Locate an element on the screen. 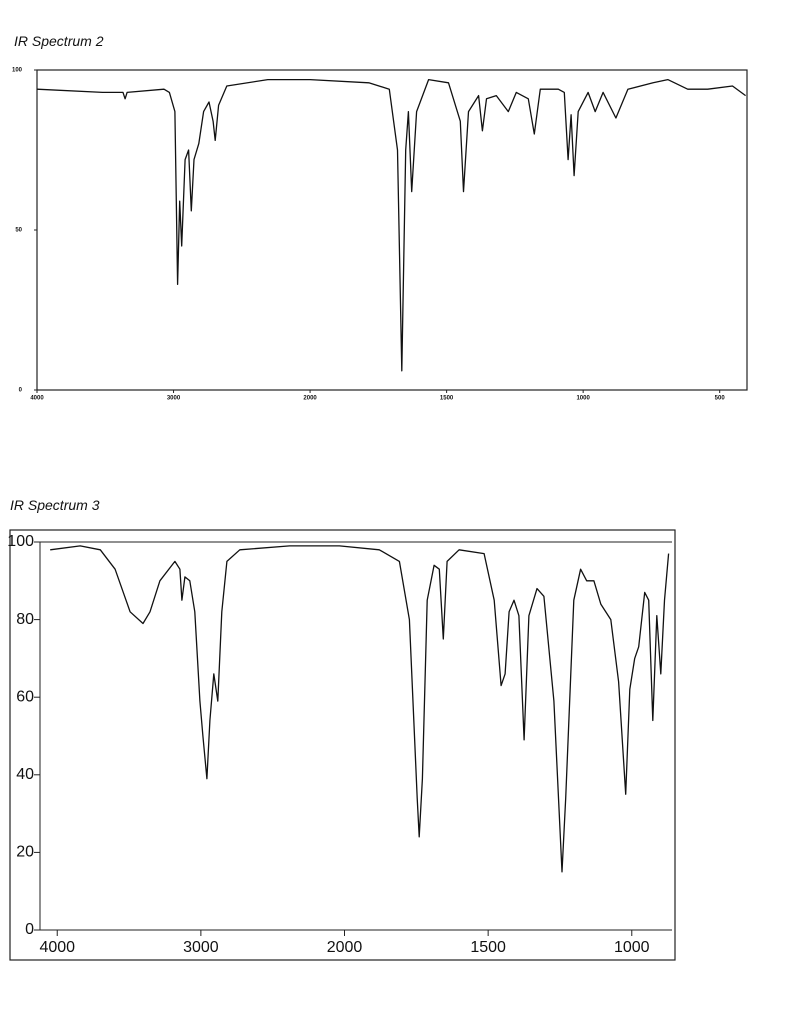  y-tick-label: 20 is located at coordinates (25, 852).